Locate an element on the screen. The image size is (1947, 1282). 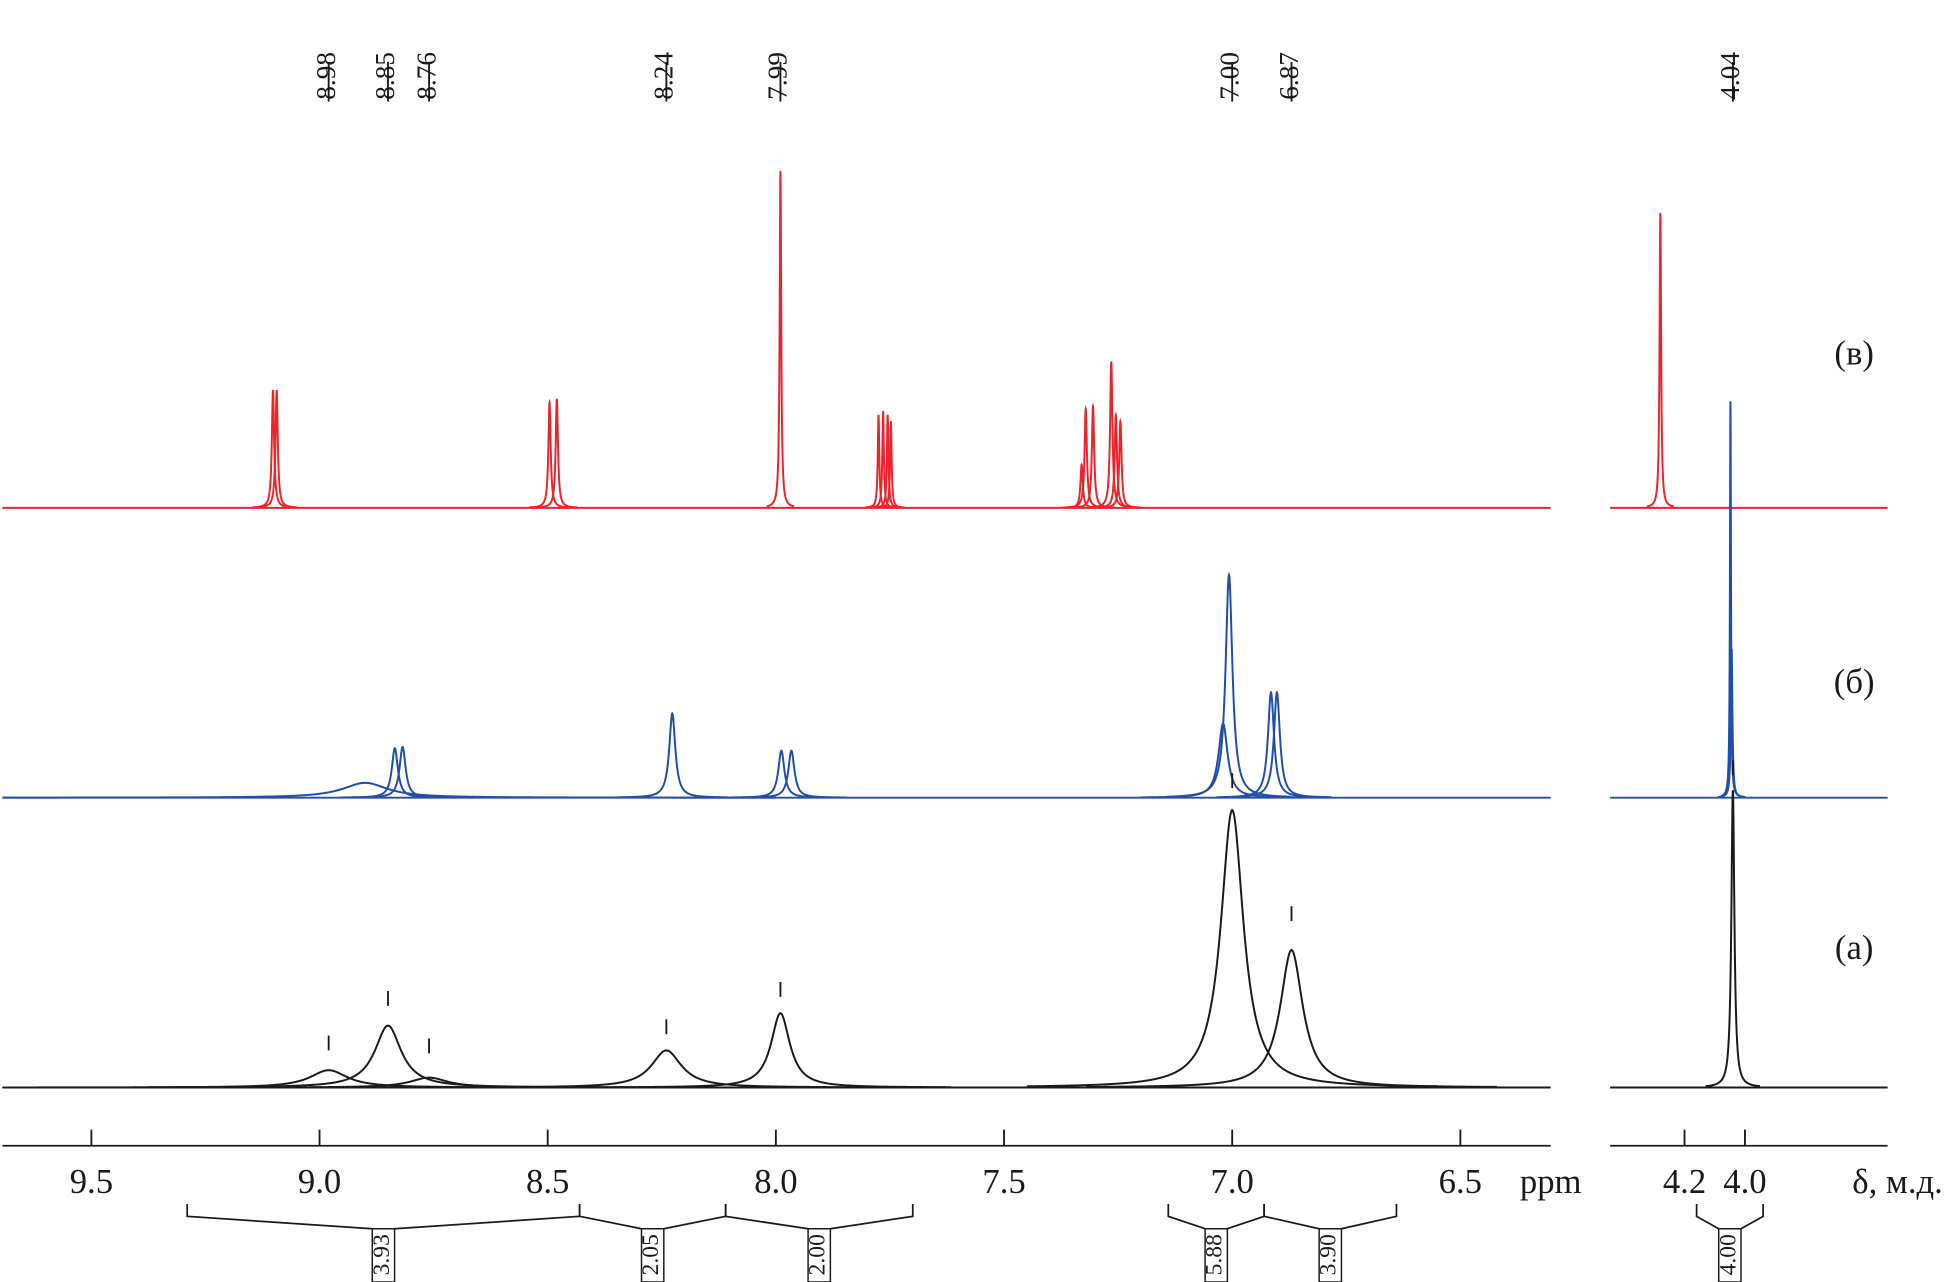
integral-value: 5.88 is located at coordinates (1215, 1254).